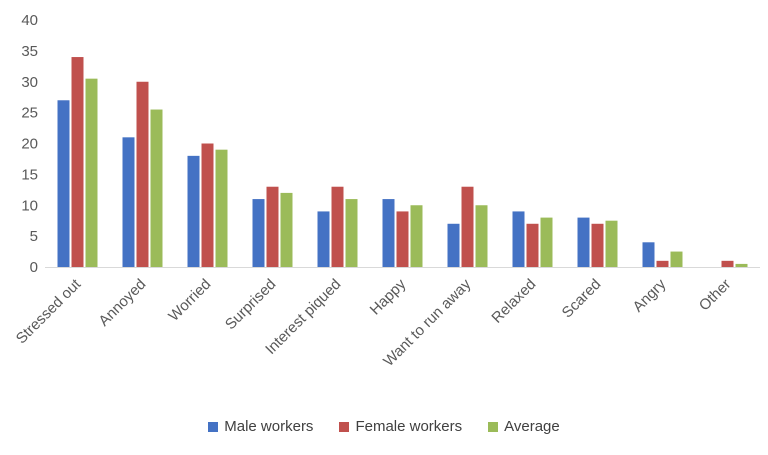 This screenshot has width=768, height=455. I want to click on x-tick-label: Scared, so click(582, 299).